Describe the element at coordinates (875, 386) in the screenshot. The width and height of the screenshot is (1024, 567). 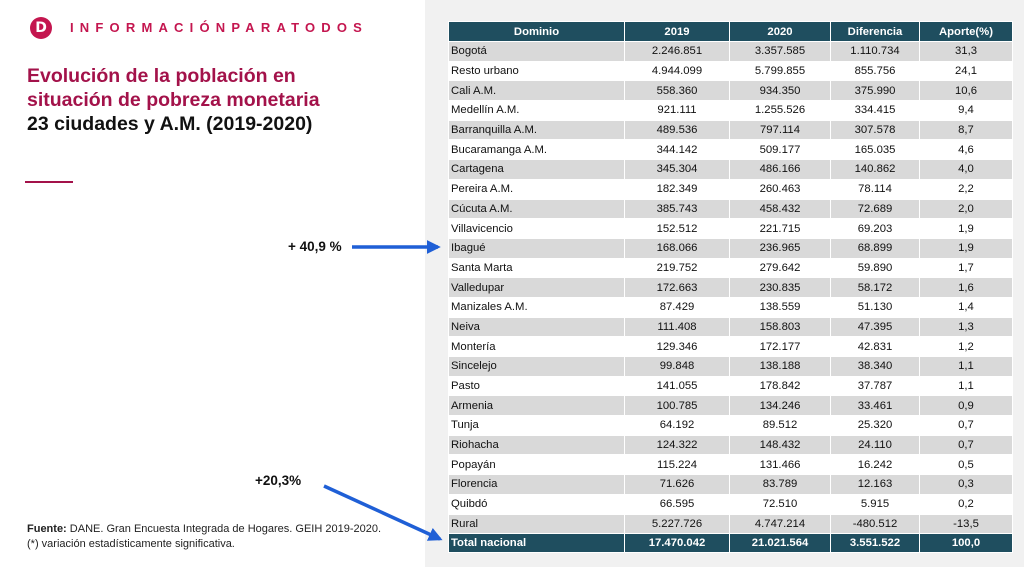
I see `cell-difference: 37.787` at that location.